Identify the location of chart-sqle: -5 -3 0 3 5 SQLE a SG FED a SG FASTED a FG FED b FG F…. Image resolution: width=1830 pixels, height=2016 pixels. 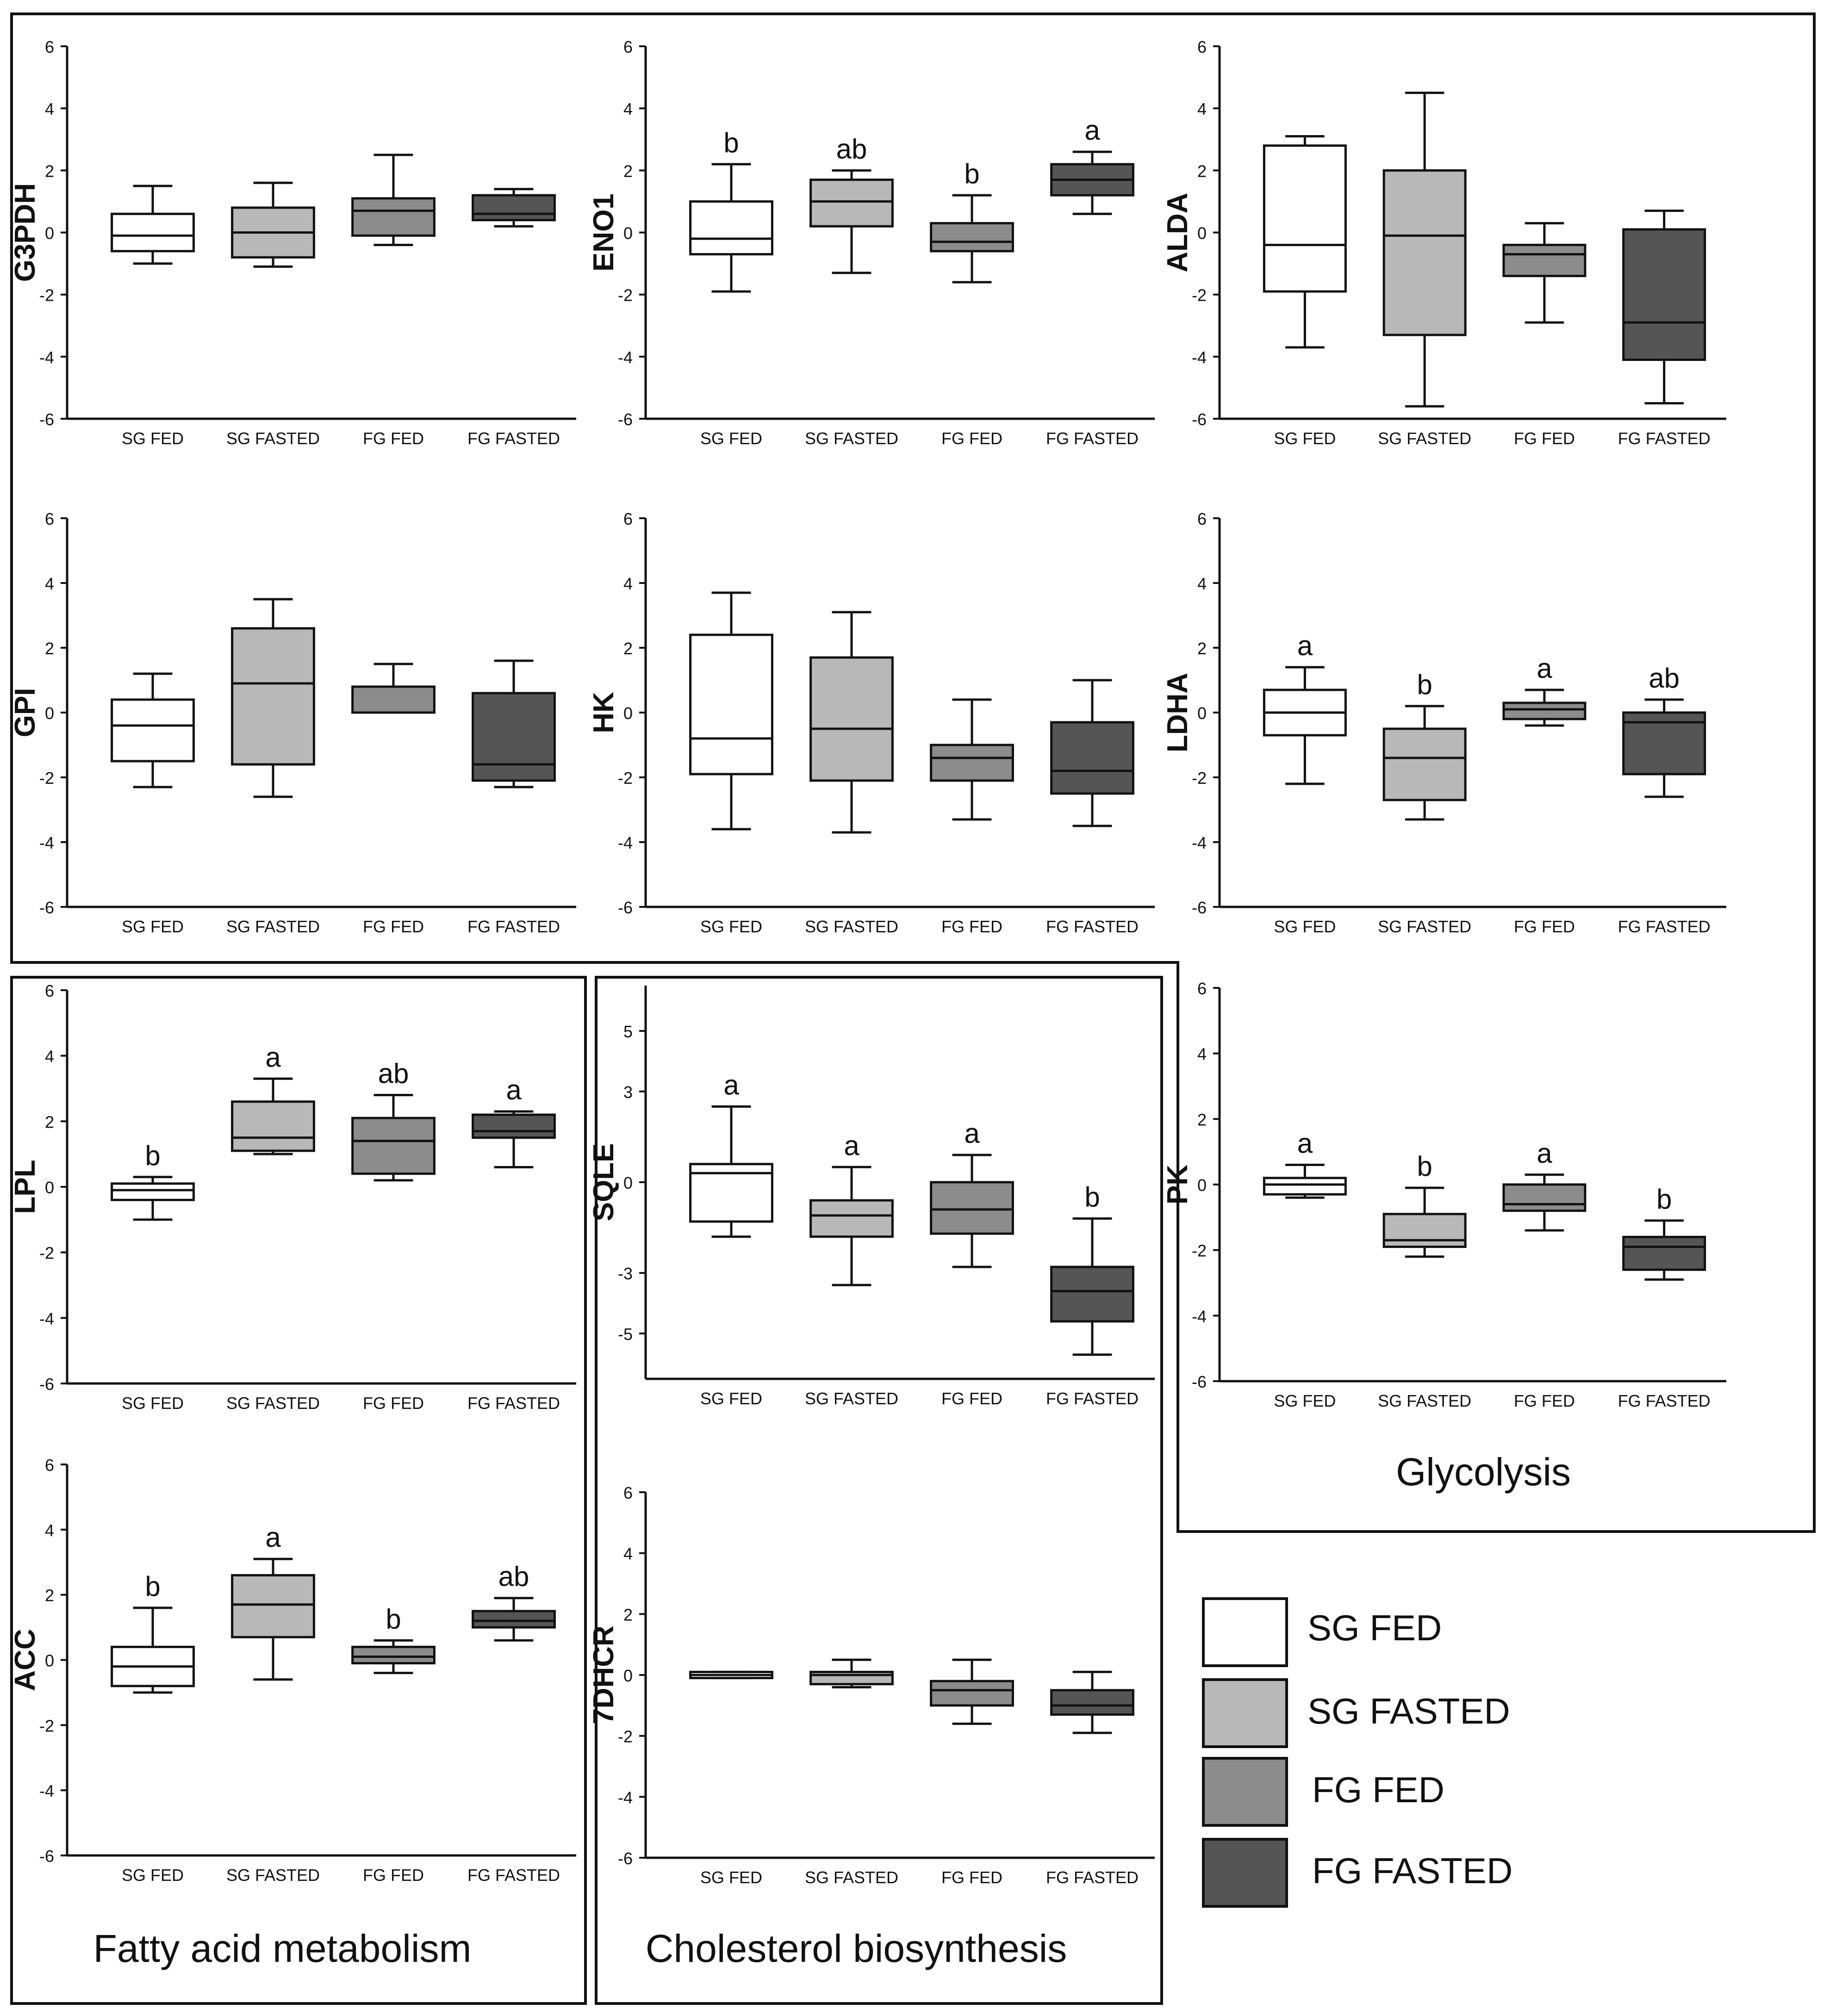
(871, 1197).